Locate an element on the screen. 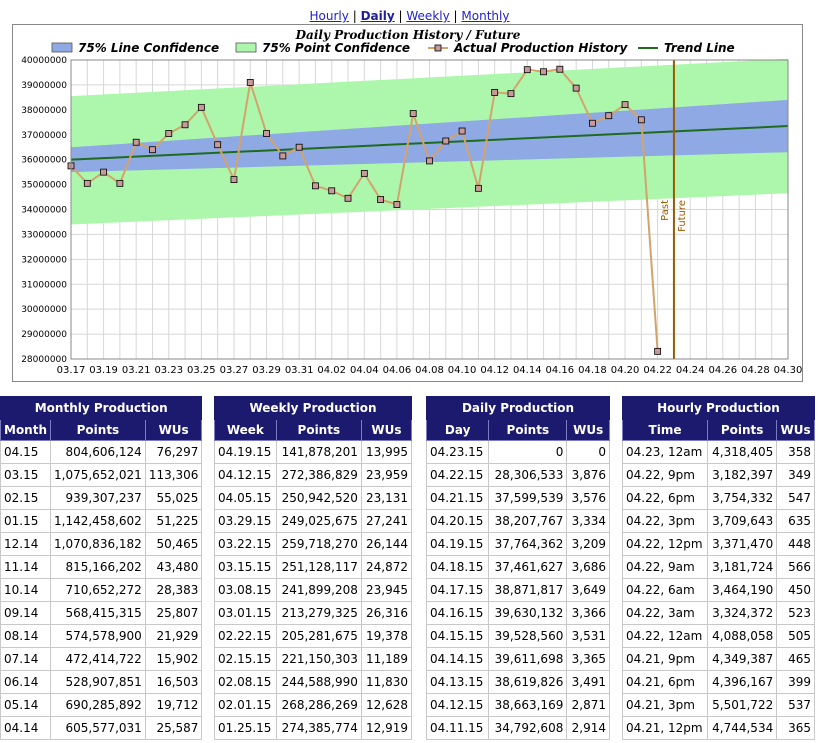  period-cell: 06.14 is located at coordinates (26, 682).